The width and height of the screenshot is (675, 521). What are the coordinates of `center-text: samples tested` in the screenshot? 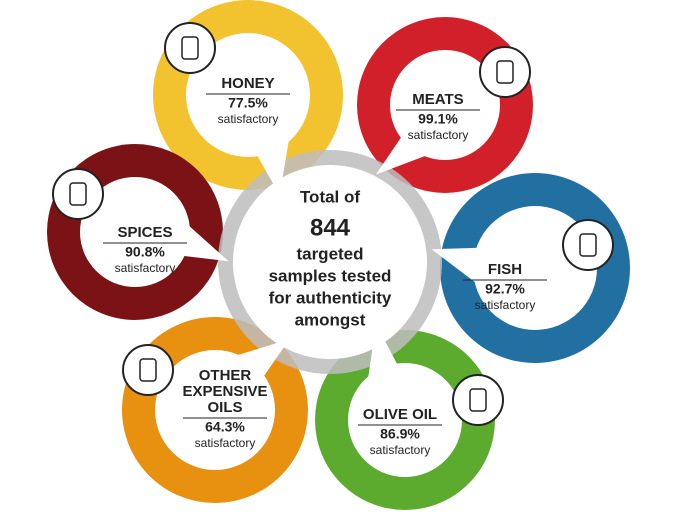 It's located at (330, 275).